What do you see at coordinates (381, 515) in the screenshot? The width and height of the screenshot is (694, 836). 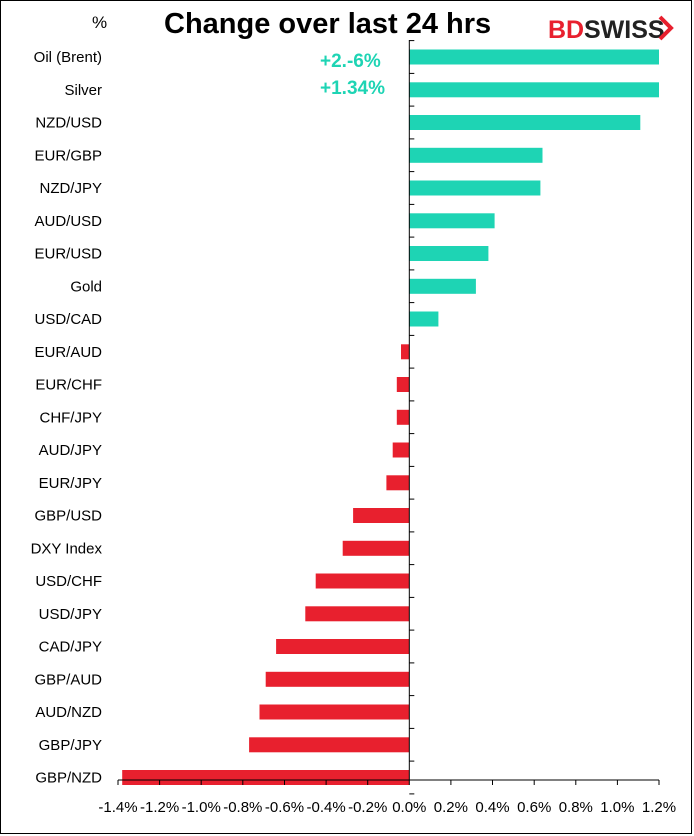 I see `bar-gbp-usd` at bounding box center [381, 515].